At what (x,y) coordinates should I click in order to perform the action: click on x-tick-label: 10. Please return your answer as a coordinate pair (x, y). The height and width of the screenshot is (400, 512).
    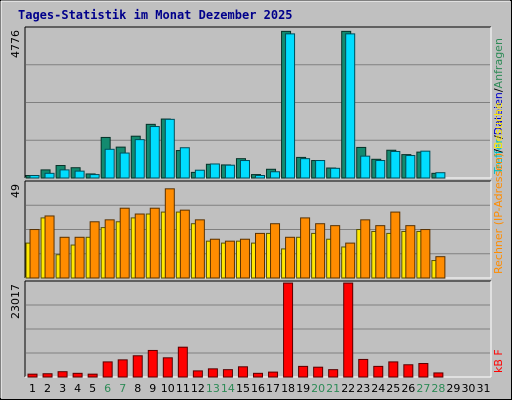
    Looking at the image, I should click on (168, 388).